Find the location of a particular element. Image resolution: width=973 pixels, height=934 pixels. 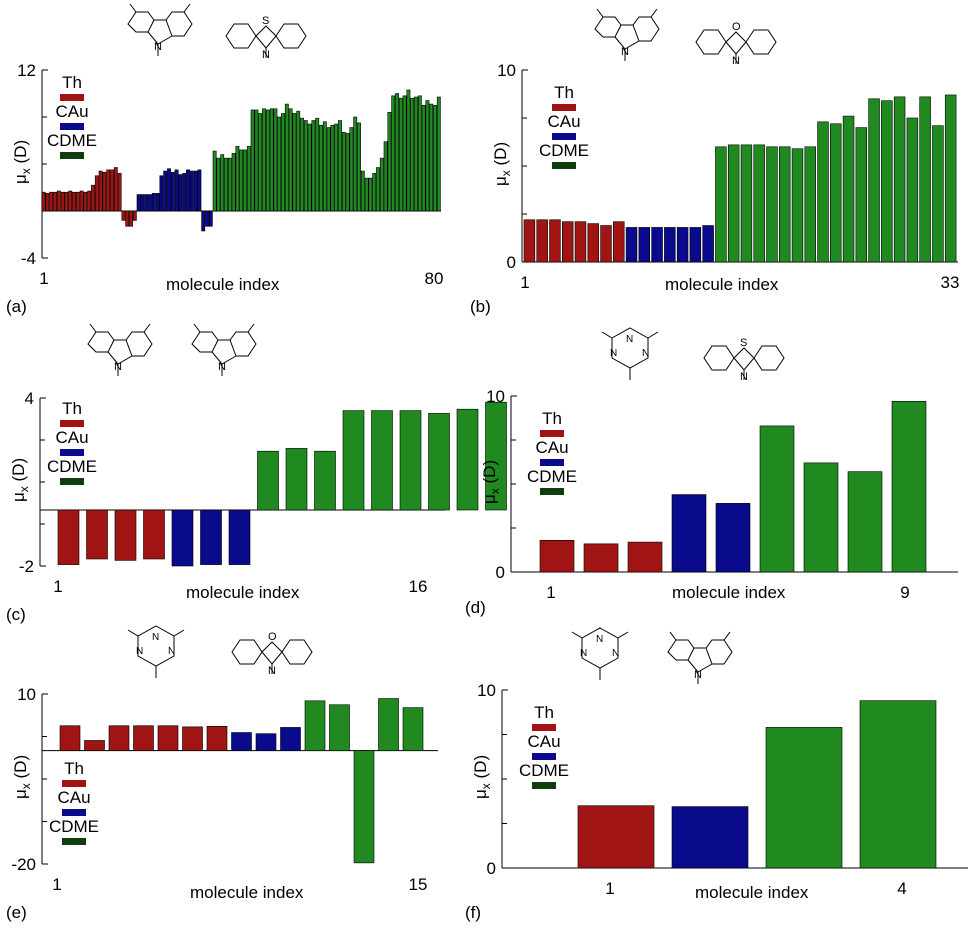

y-tick-label: 10 is located at coordinates (506, 70).